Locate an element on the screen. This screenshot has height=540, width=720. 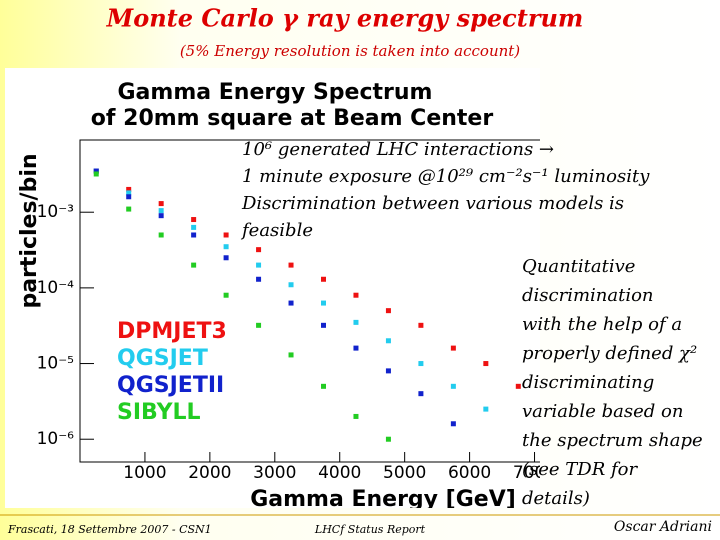
footer-right: Oscar Adriani is located at coordinates (663, 527).